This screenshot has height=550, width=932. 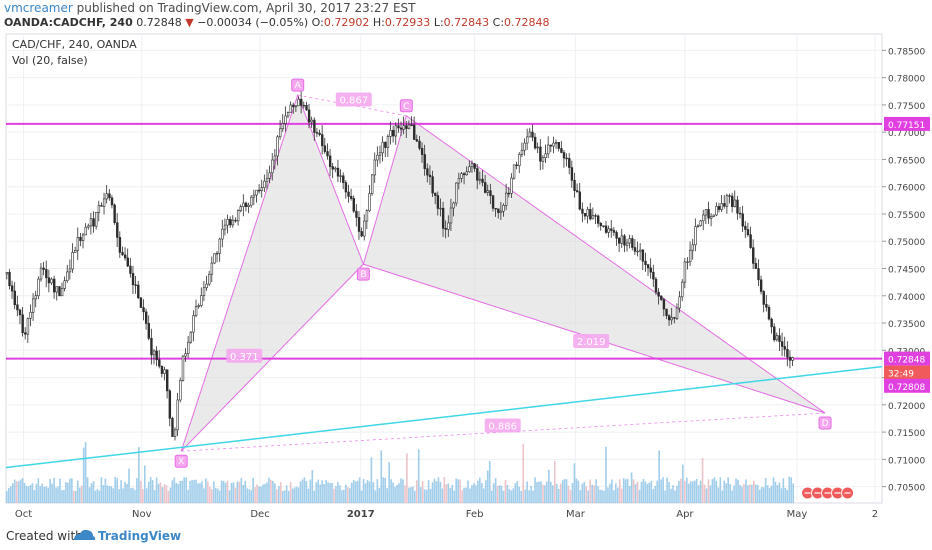 I want to click on y-tick-label: 0.74500, so click(x=906, y=271).